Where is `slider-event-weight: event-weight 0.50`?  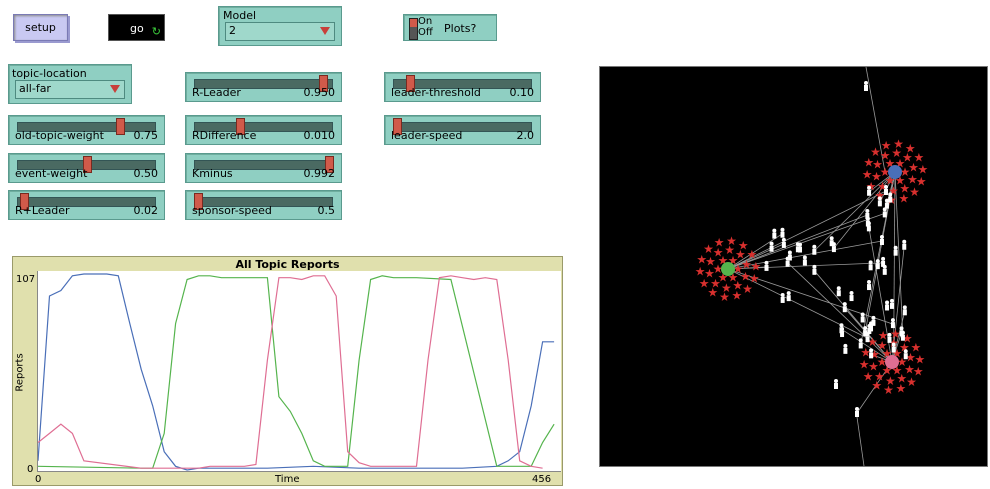 slider-event-weight: event-weight 0.50 is located at coordinates (86, 168).